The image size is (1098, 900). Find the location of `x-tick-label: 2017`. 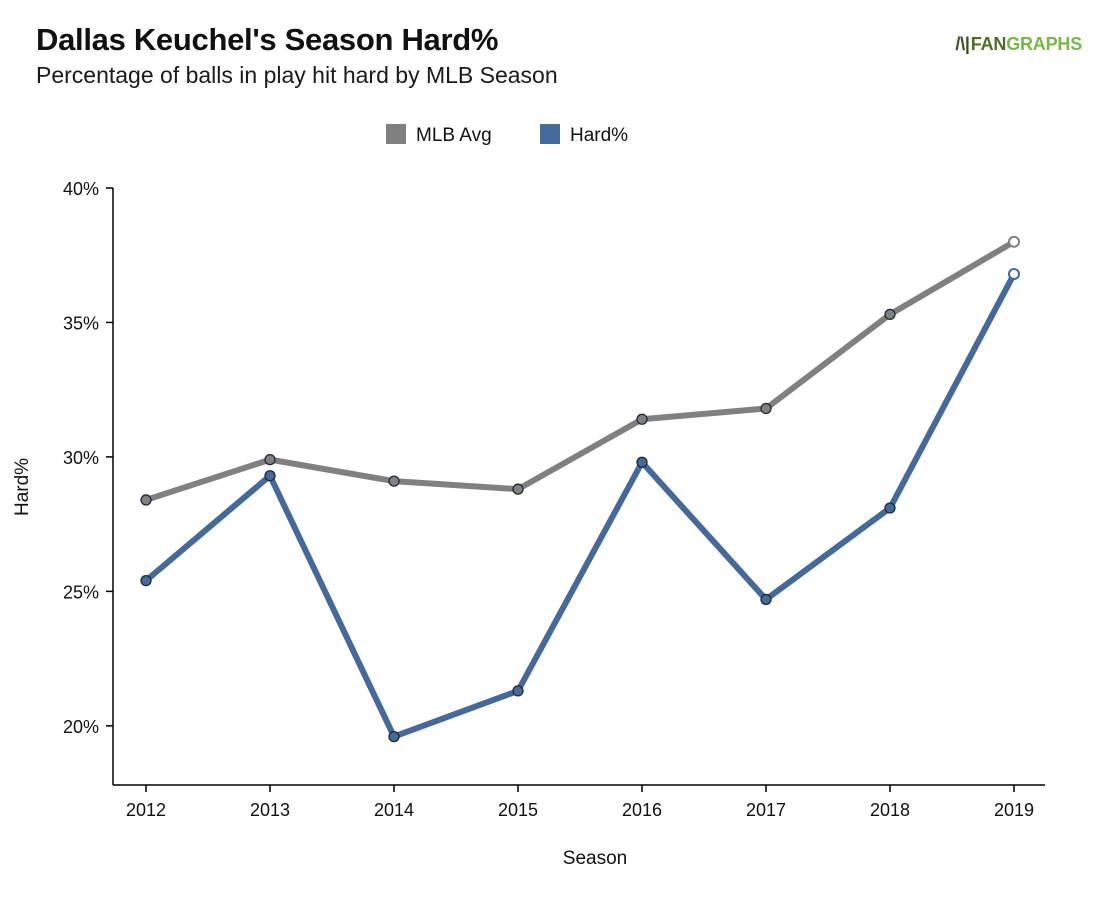

x-tick-label: 2017 is located at coordinates (766, 810).